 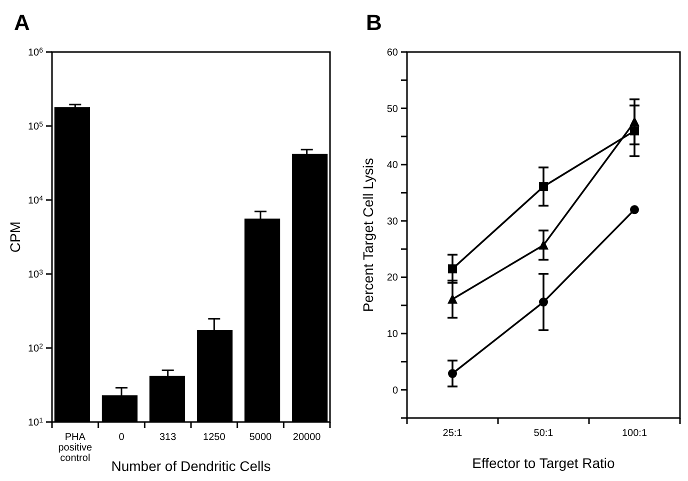 I want to click on x-tick-label: 20000, so click(x=307, y=437).